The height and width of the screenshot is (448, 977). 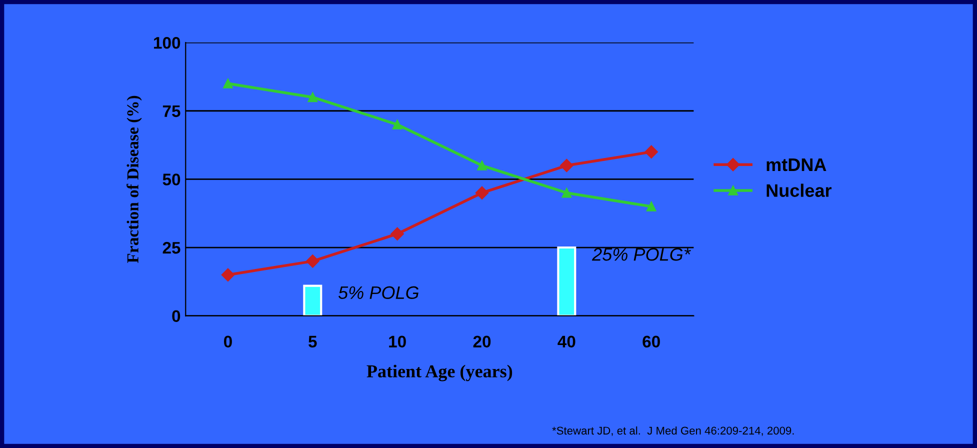 I want to click on y-tick-label: 100, so click(x=167, y=42).